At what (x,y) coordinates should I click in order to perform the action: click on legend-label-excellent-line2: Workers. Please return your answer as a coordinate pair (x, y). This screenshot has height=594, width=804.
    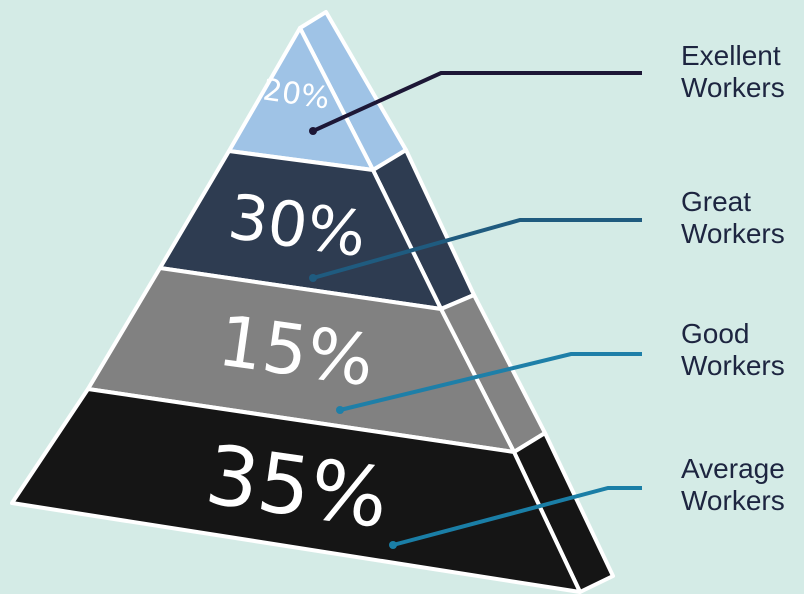
    Looking at the image, I should click on (733, 87).